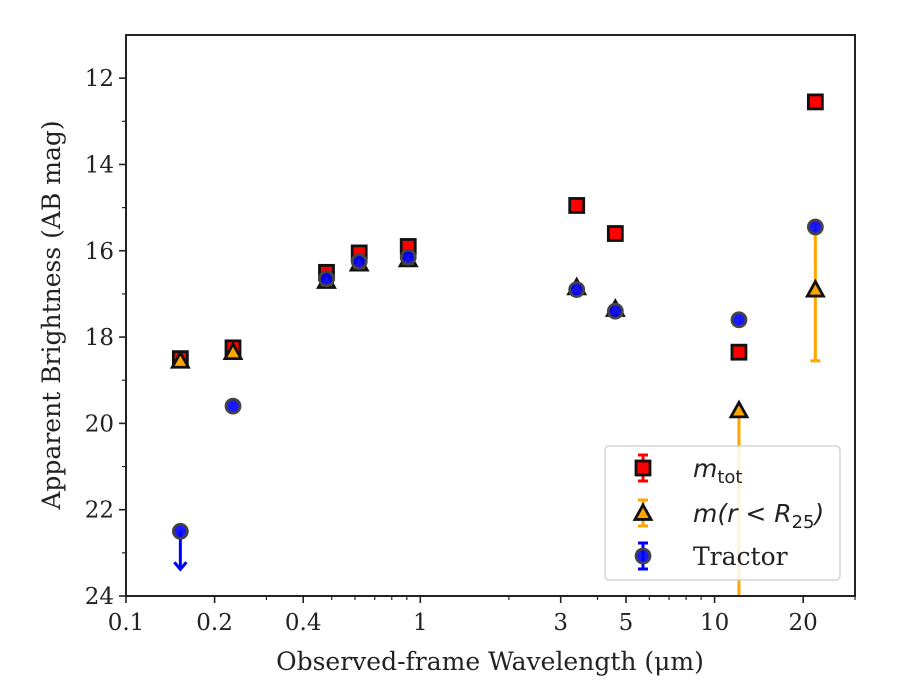 The height and width of the screenshot is (700, 900). What do you see at coordinates (126, 623) in the screenshot?
I see `x-tick-label: 0.1` at bounding box center [126, 623].